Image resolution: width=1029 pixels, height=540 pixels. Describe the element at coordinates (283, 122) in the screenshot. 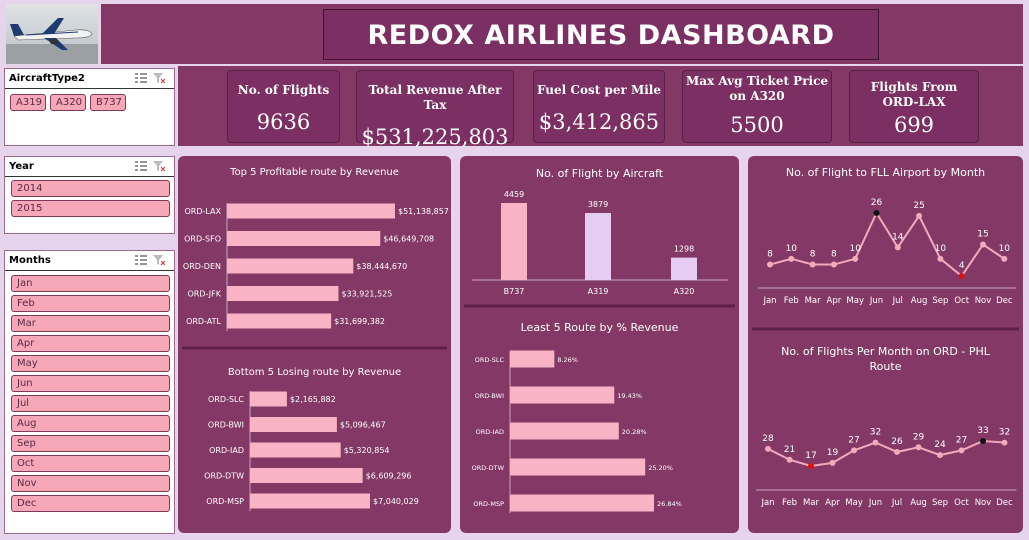

I see `kpi-value: 9636` at that location.